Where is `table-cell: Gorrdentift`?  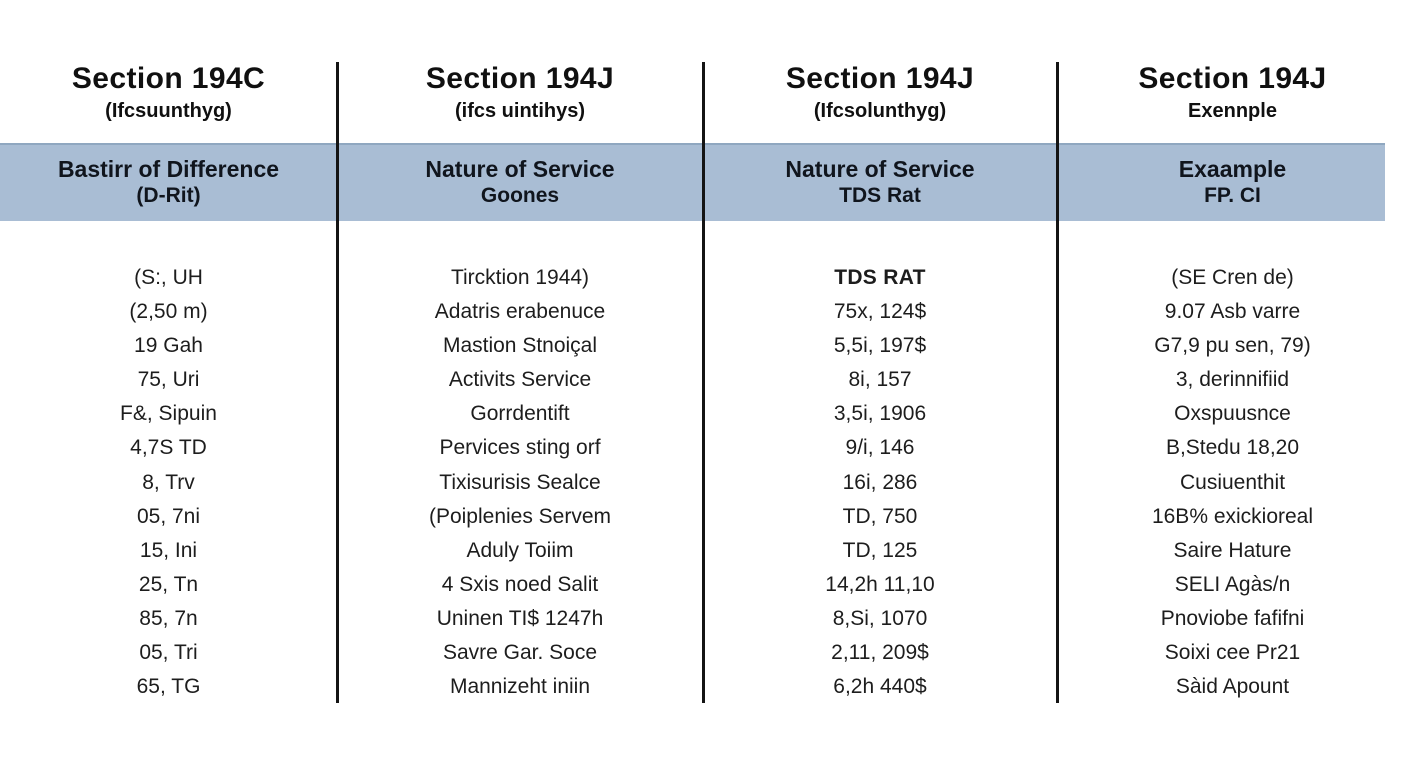 table-cell: Gorrdentift is located at coordinates (520, 414).